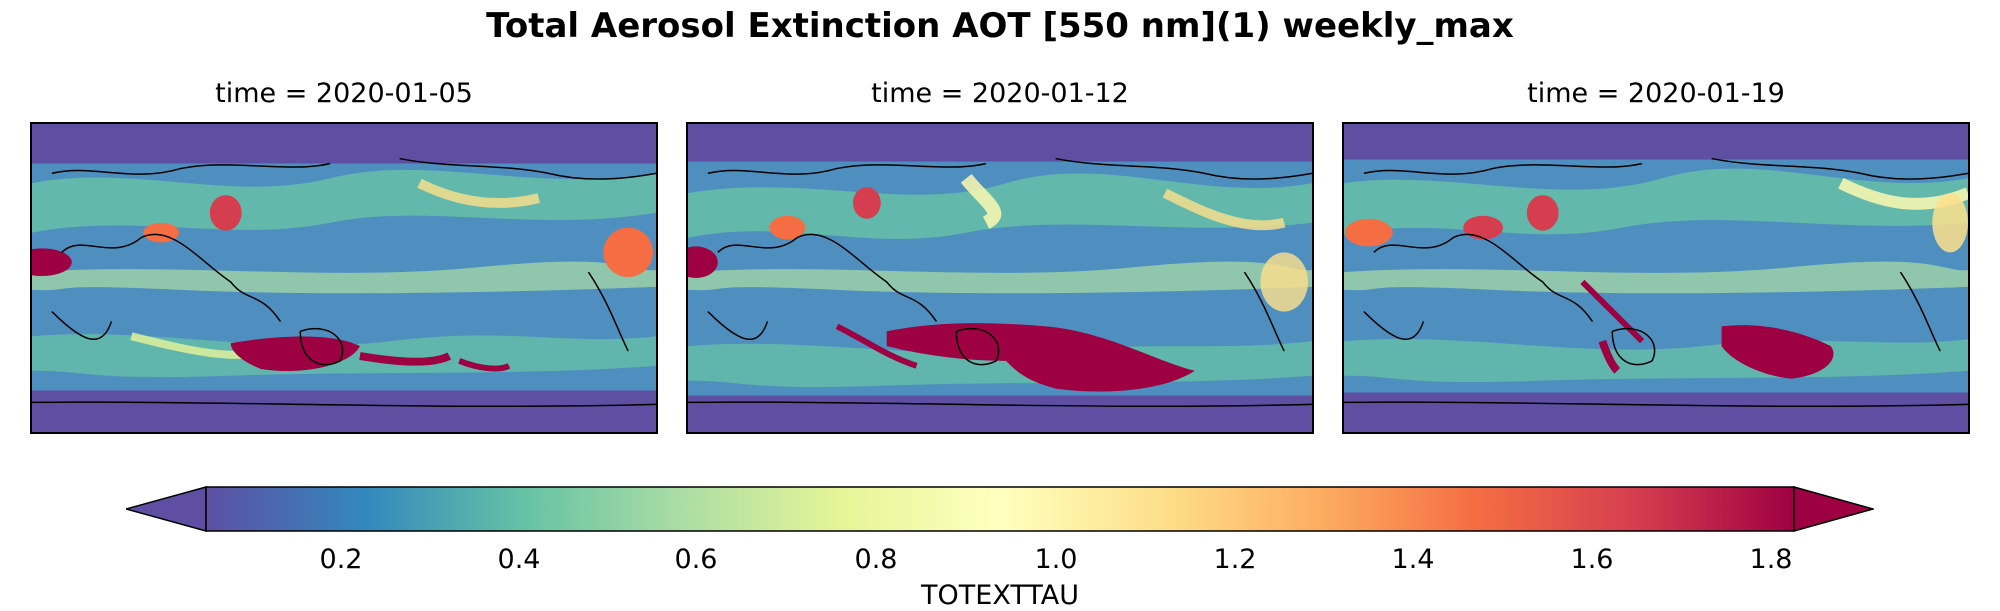 The width and height of the screenshot is (2000, 611). Describe the element at coordinates (1656, 93) in the screenshot. I see `panel-3-title: time = 2020-01-19` at that location.